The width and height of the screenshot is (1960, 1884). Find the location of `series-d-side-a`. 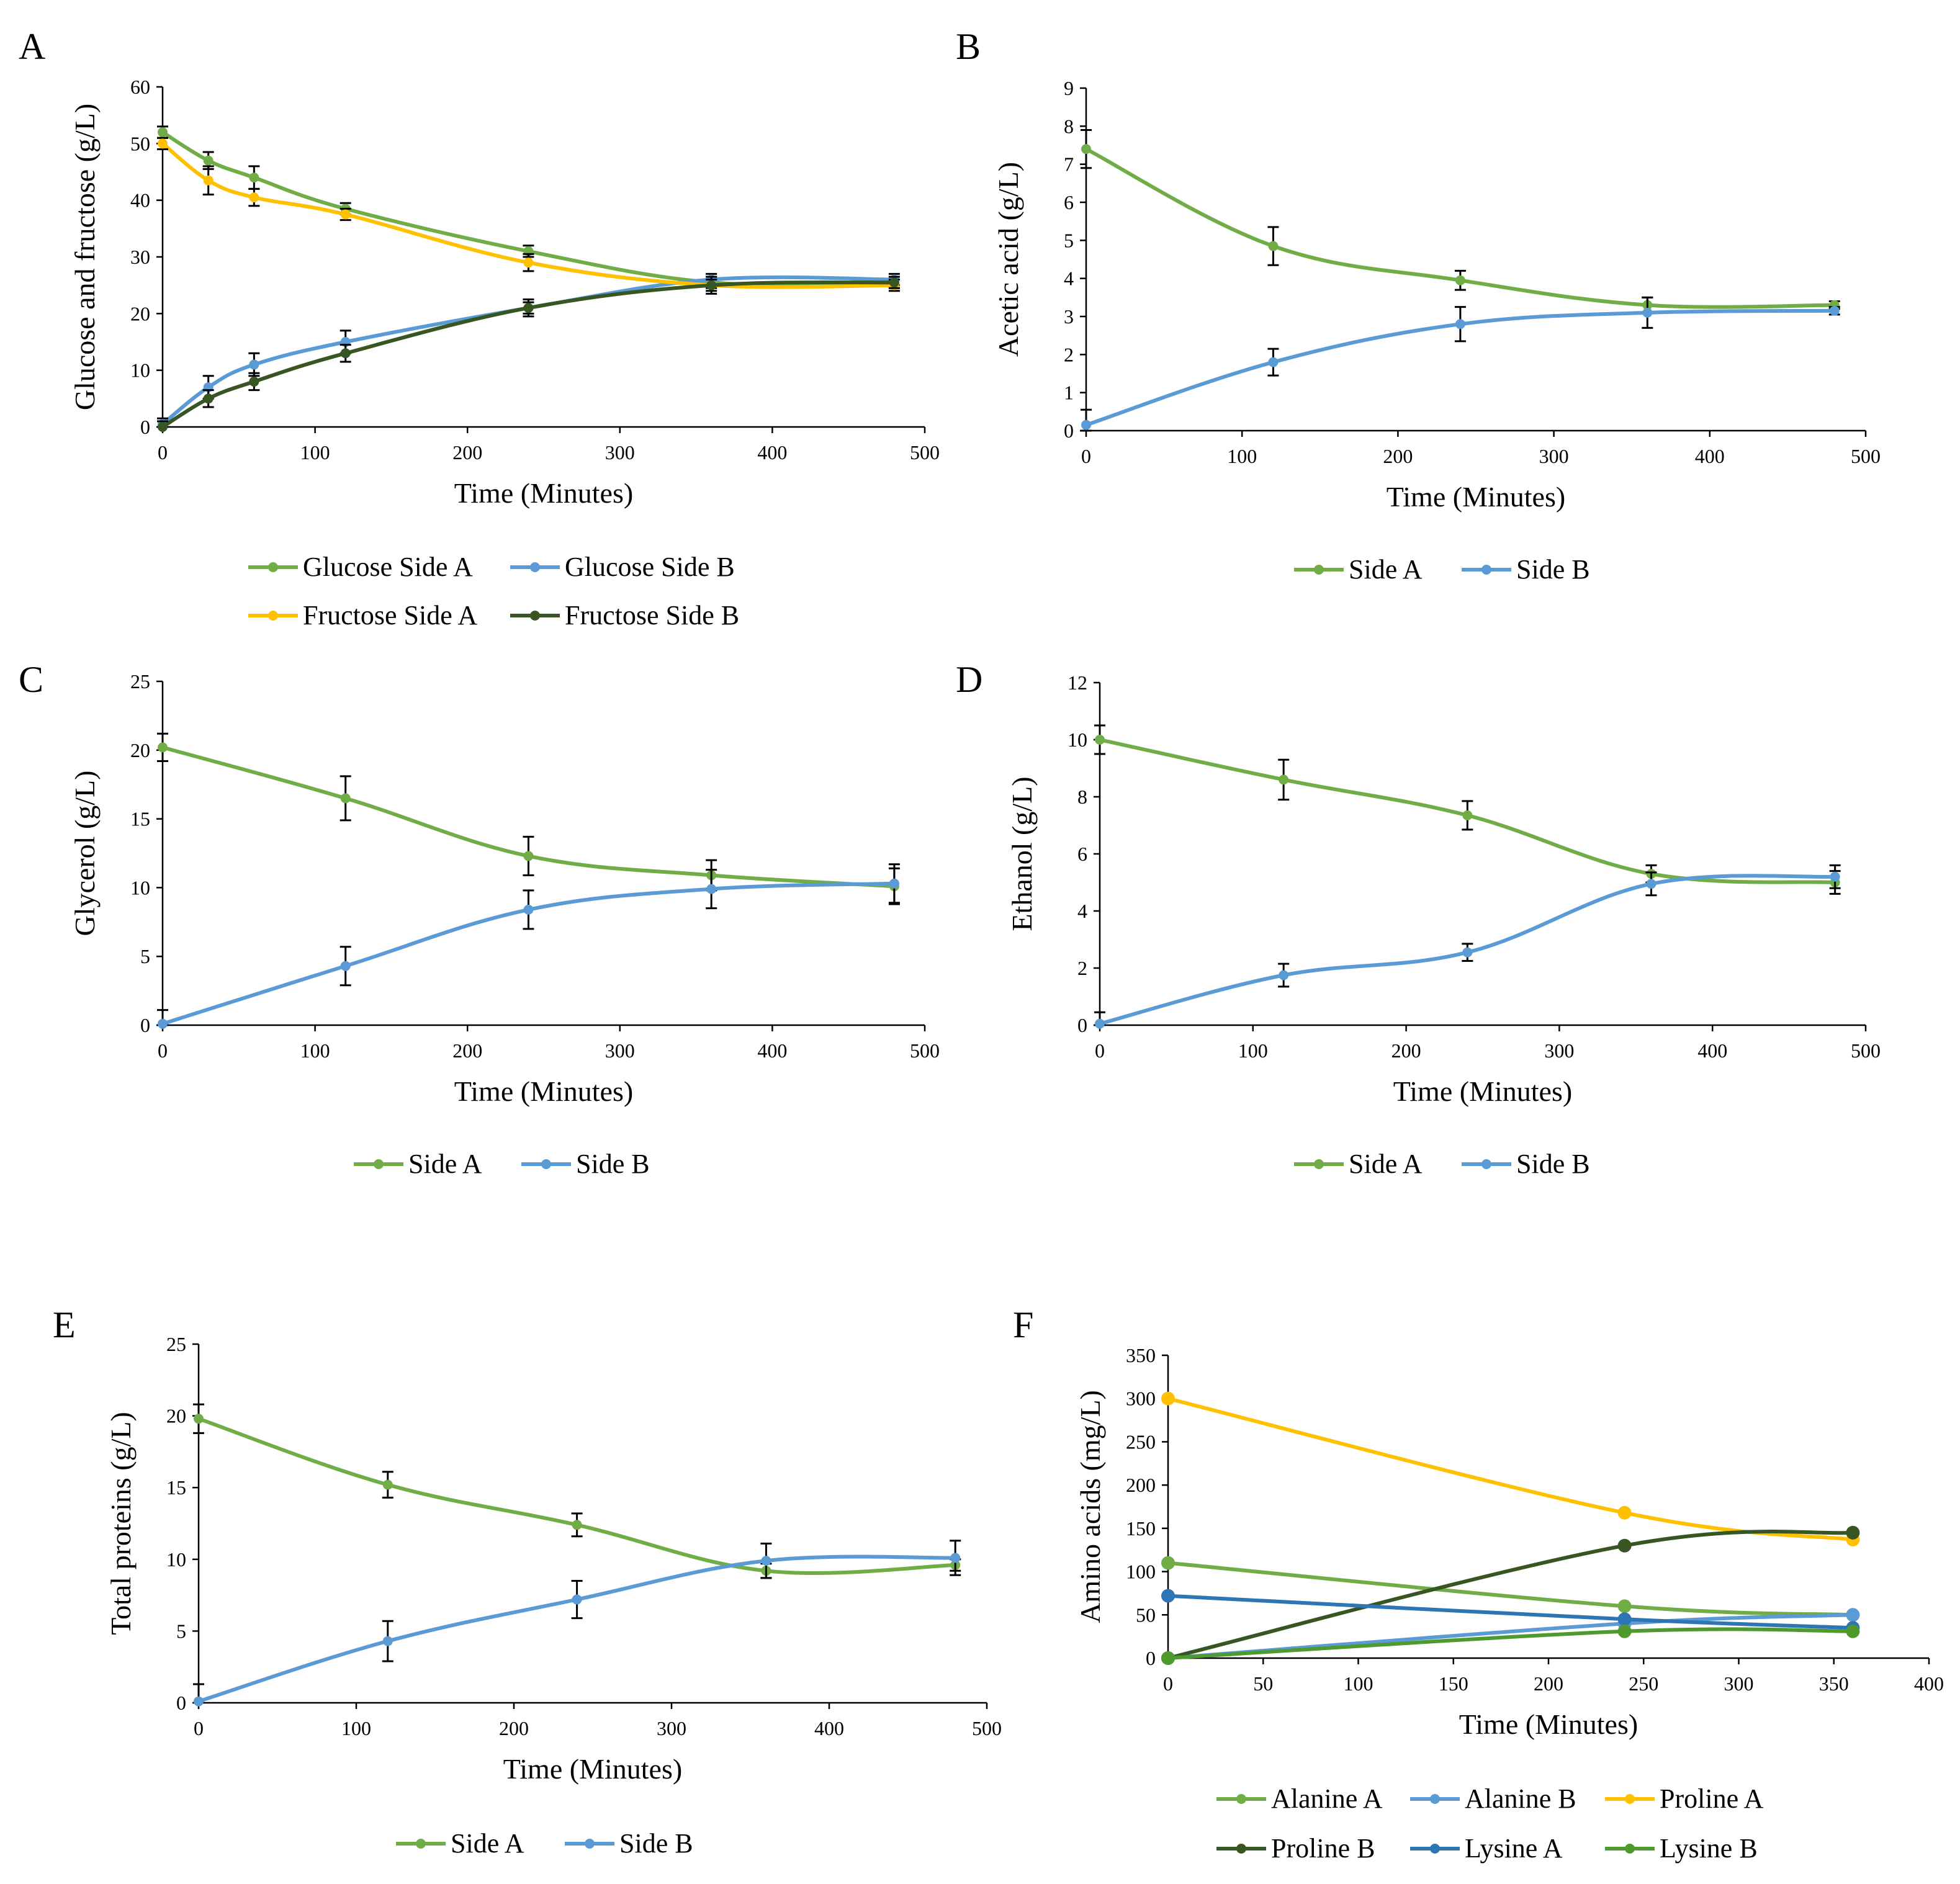

series-d-side-a is located at coordinates (1467, 810).